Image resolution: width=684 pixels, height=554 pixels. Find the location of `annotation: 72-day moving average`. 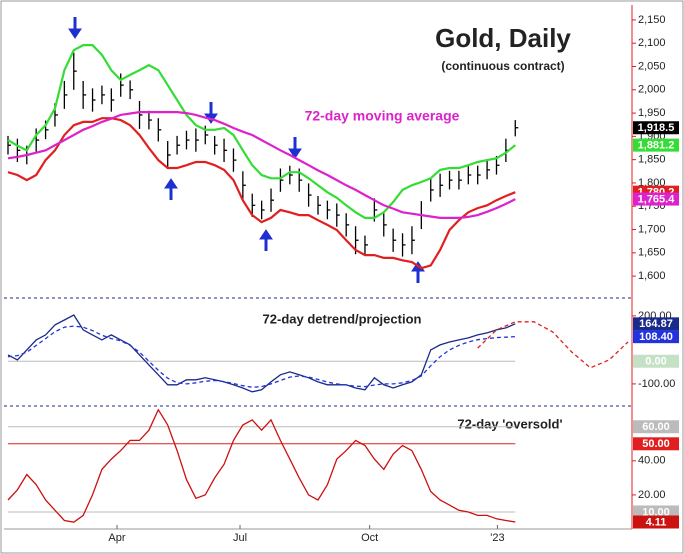

annotation: 72-day moving average is located at coordinates (382, 116).